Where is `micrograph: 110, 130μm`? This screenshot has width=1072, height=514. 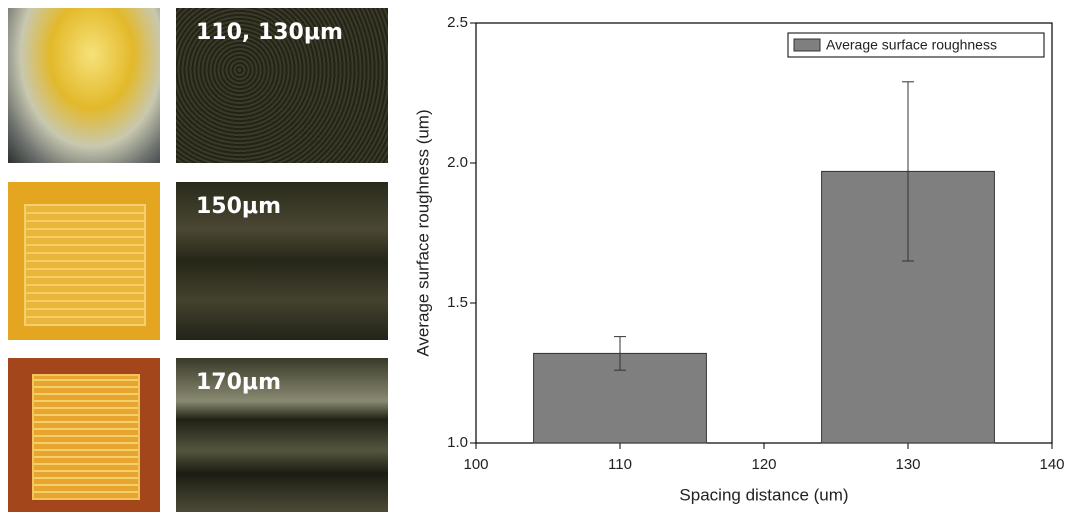
micrograph: 110, 130μm is located at coordinates (282, 85).